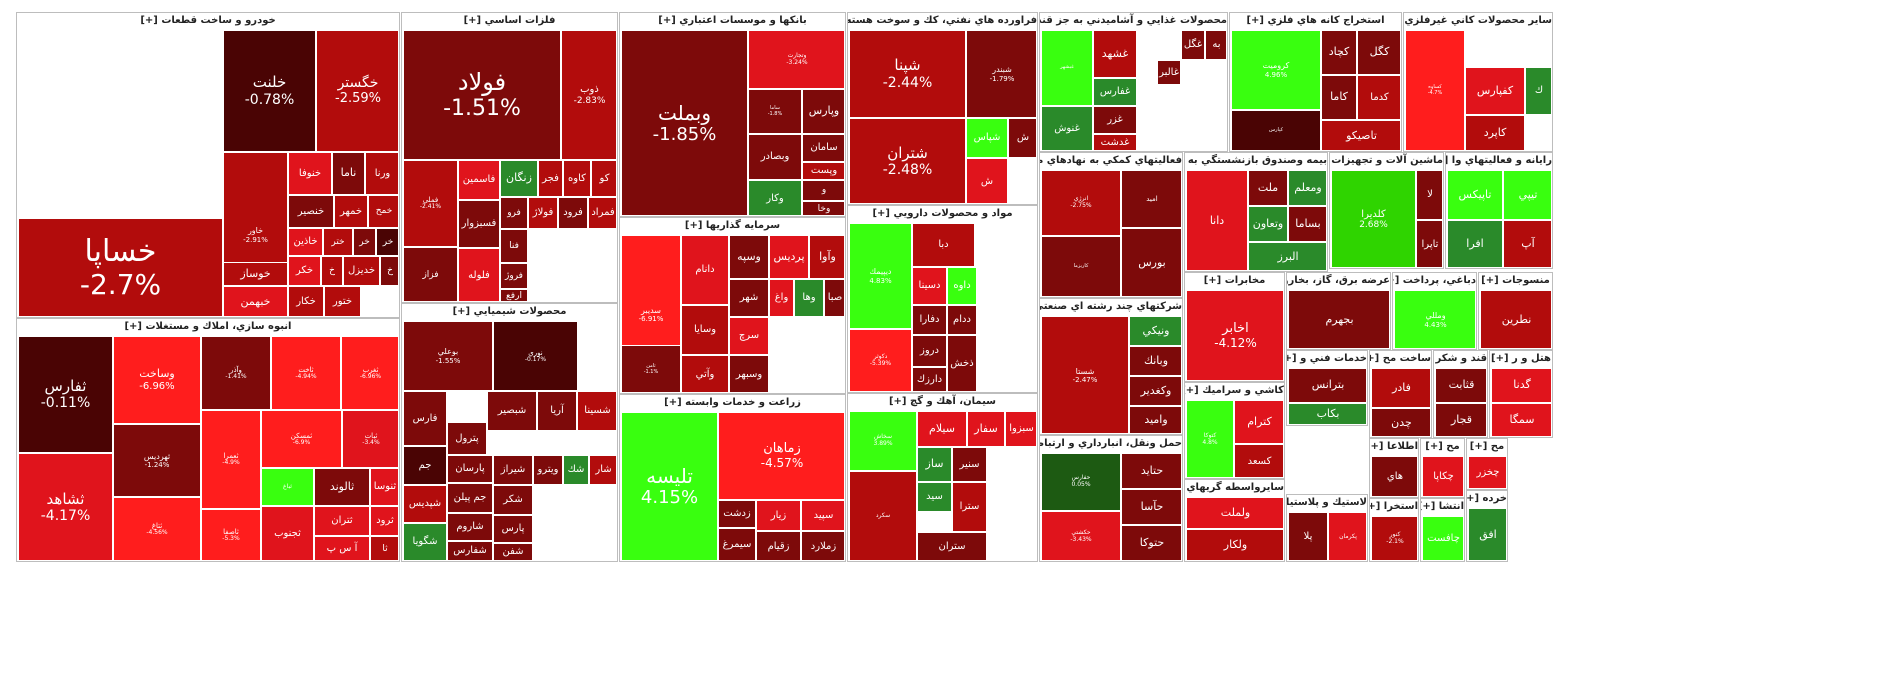 The width and height of the screenshot is (1904, 698). What do you see at coordinates (1394, 476) in the screenshot?
I see `stock-tile: هاي` at bounding box center [1394, 476].